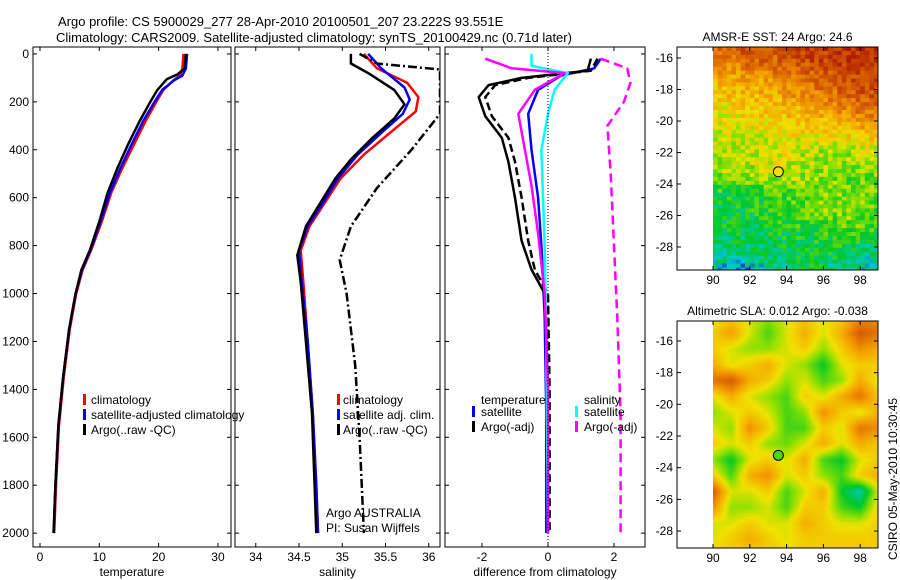  I want to click on legend-label: Argo(..raw -QC), so click(133, 430).